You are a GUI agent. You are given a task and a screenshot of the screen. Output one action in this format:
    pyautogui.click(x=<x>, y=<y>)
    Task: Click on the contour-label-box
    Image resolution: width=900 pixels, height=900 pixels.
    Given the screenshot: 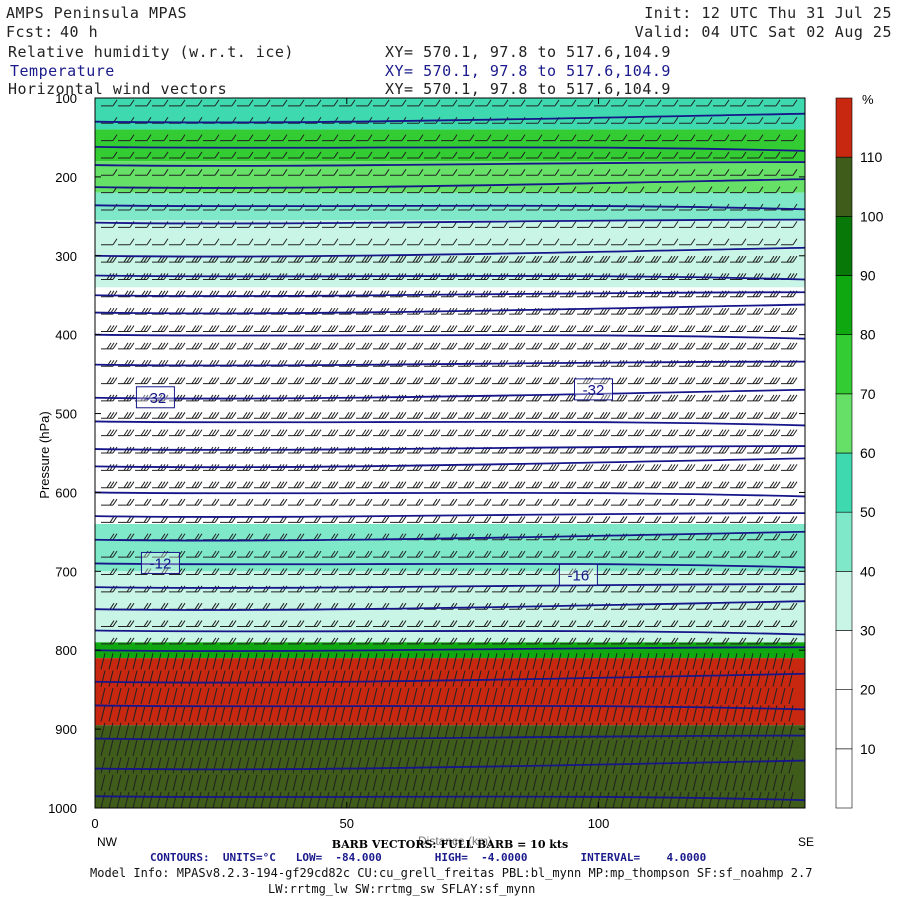 What is the action you would take?
    pyautogui.click(x=594, y=389)
    